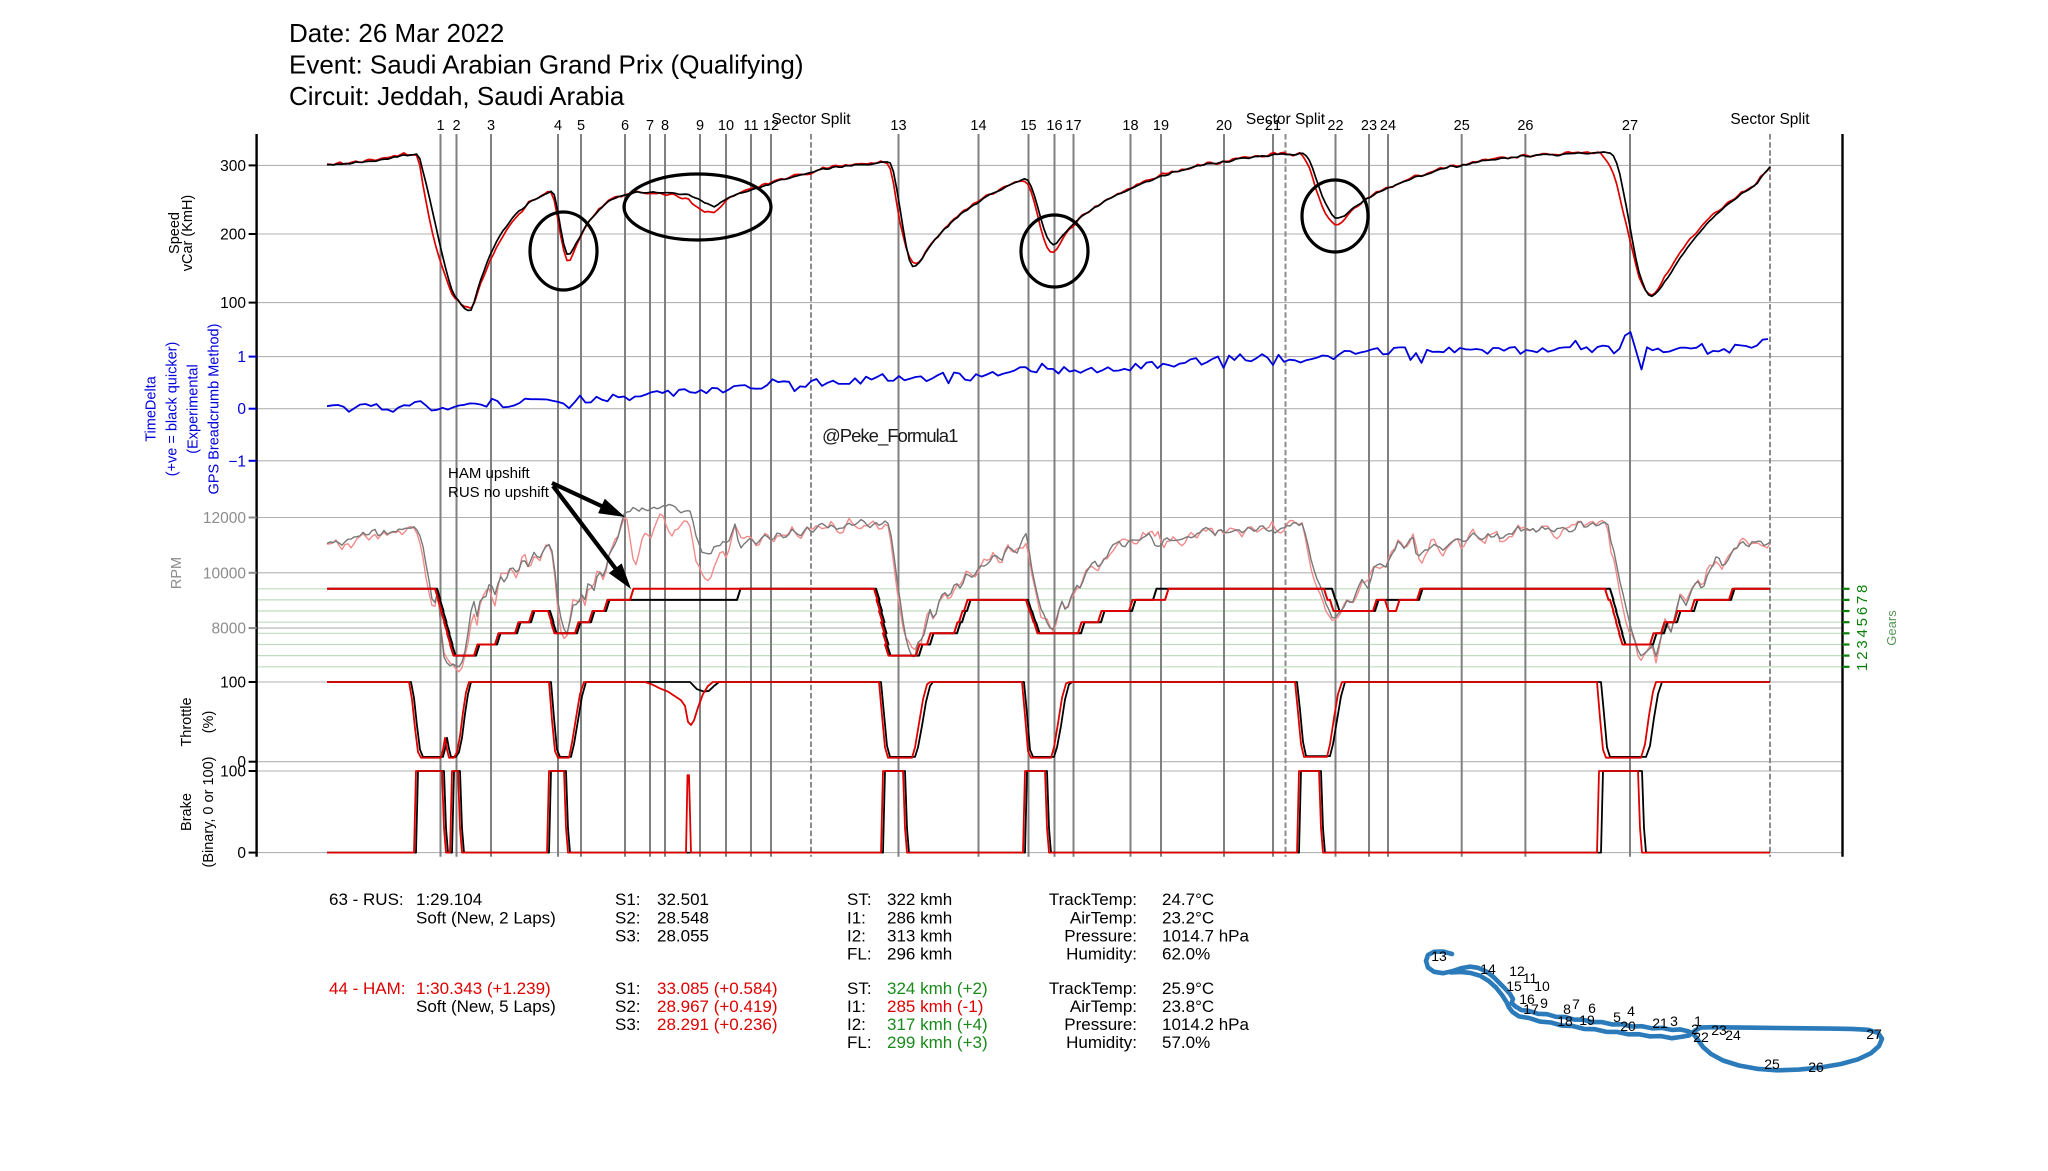 The width and height of the screenshot is (2048, 1171). What do you see at coordinates (1206, 936) in the screenshot?
I see `svg-text: 1014.7 hPa` at bounding box center [1206, 936].